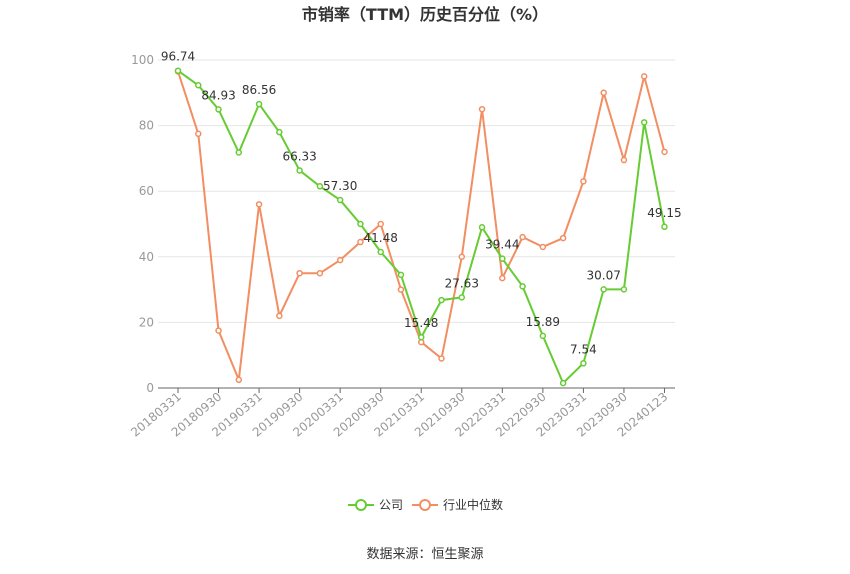 This screenshot has height=574, width=850. Describe the element at coordinates (462, 283) in the screenshot. I see `data-label: 27.63` at that location.